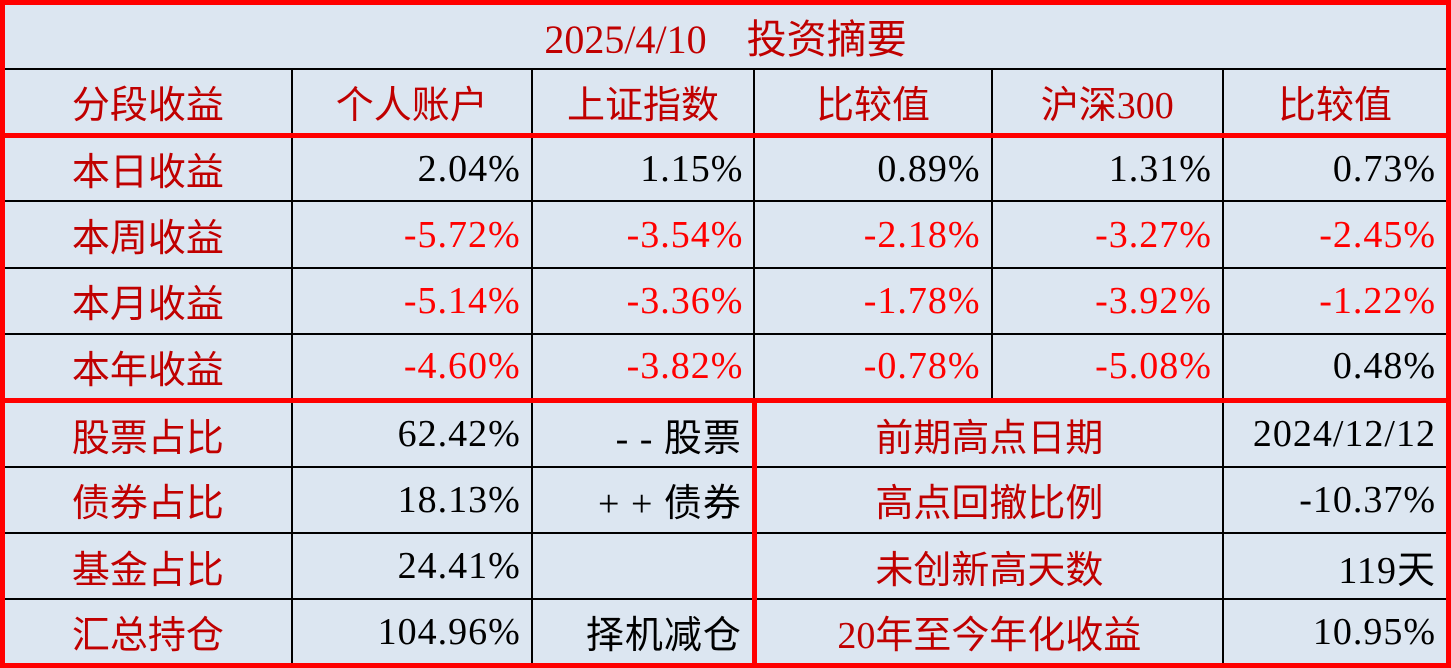 The width and height of the screenshot is (1451, 668). Describe the element at coordinates (643, 433) in the screenshot. I see `note-cell-stock: - - 股票` at that location.